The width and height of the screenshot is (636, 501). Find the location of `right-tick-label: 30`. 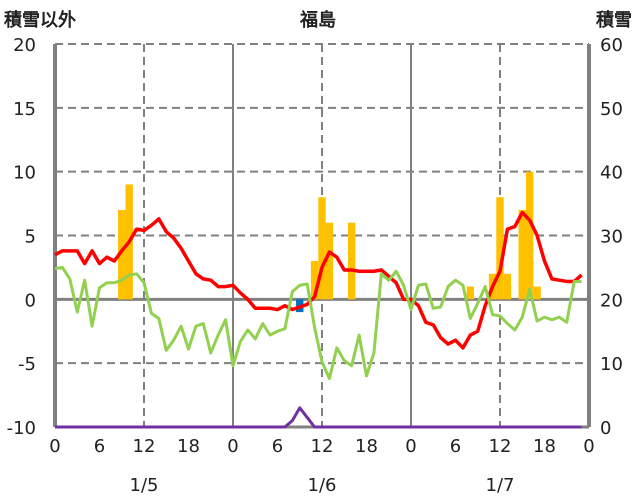

right-tick-label: 30 is located at coordinates (611, 237).